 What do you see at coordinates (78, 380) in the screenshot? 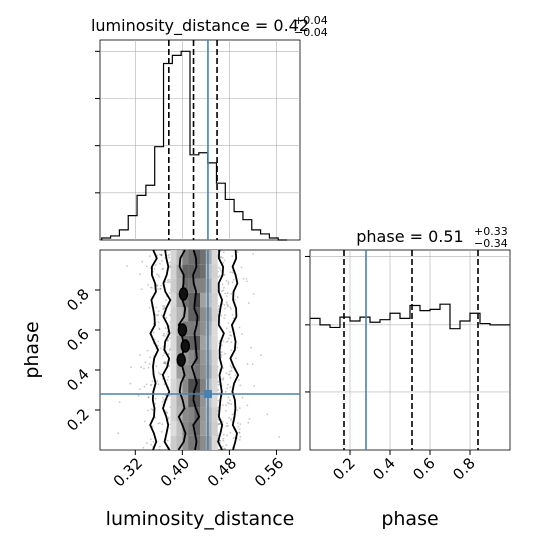
I see `joint-ytick-label: 0.4` at bounding box center [78, 380].